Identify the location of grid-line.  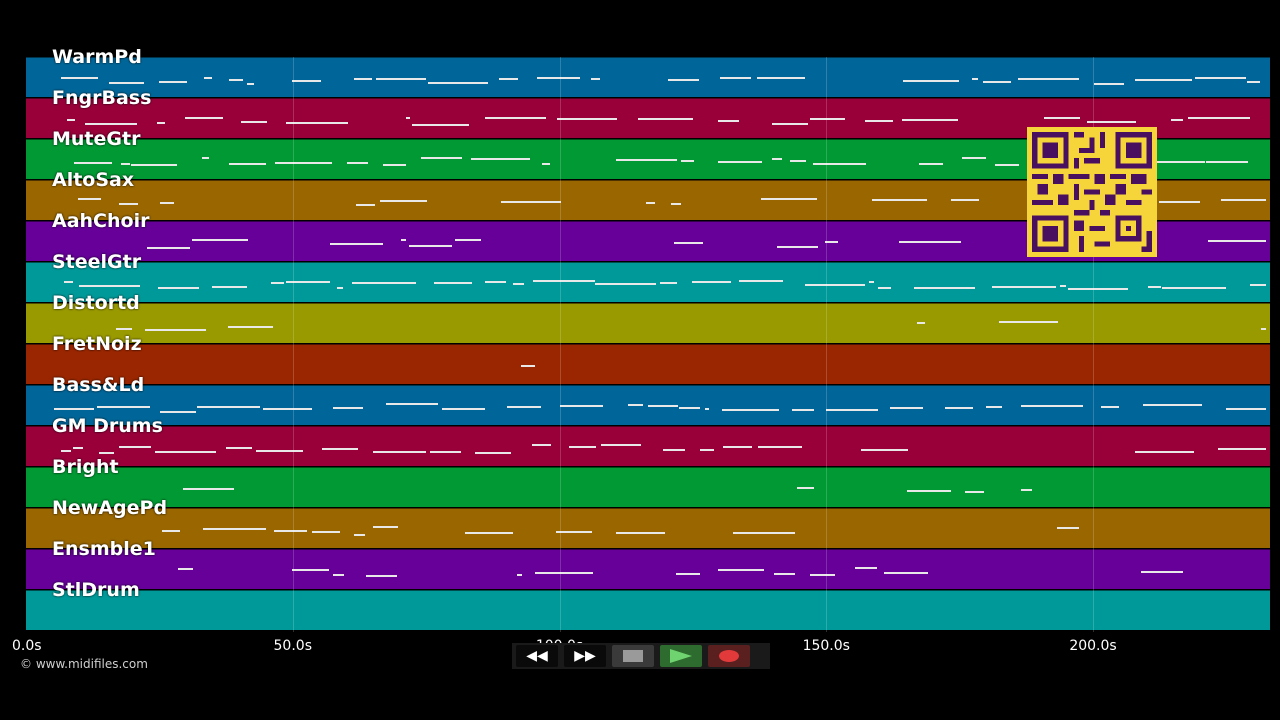
(560, 344).